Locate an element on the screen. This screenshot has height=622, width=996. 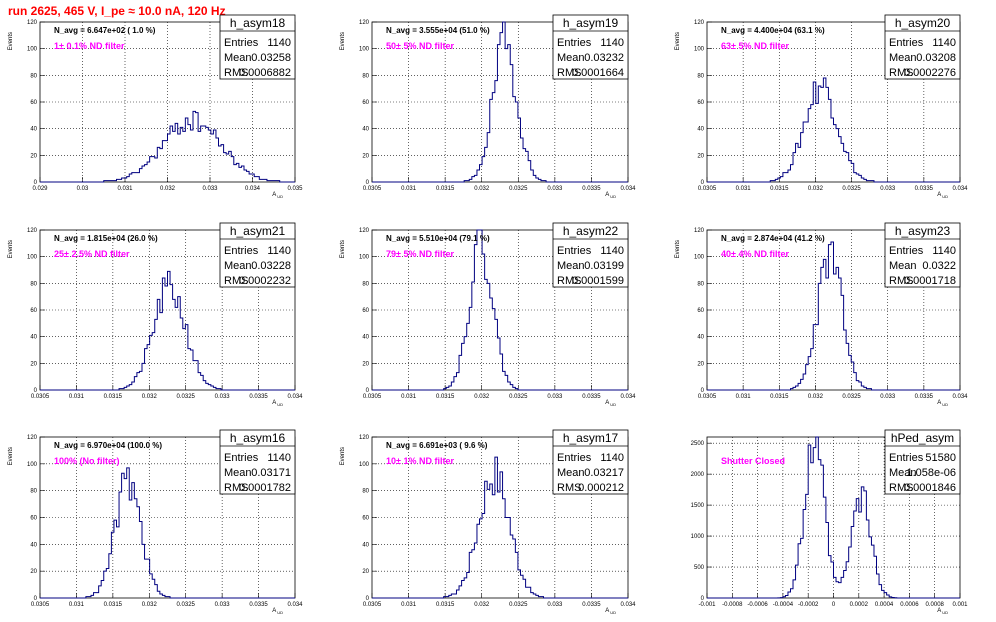
n-avg-label: N_avg = 3.555e+04 (51.0 %) is located at coordinates (438, 30).